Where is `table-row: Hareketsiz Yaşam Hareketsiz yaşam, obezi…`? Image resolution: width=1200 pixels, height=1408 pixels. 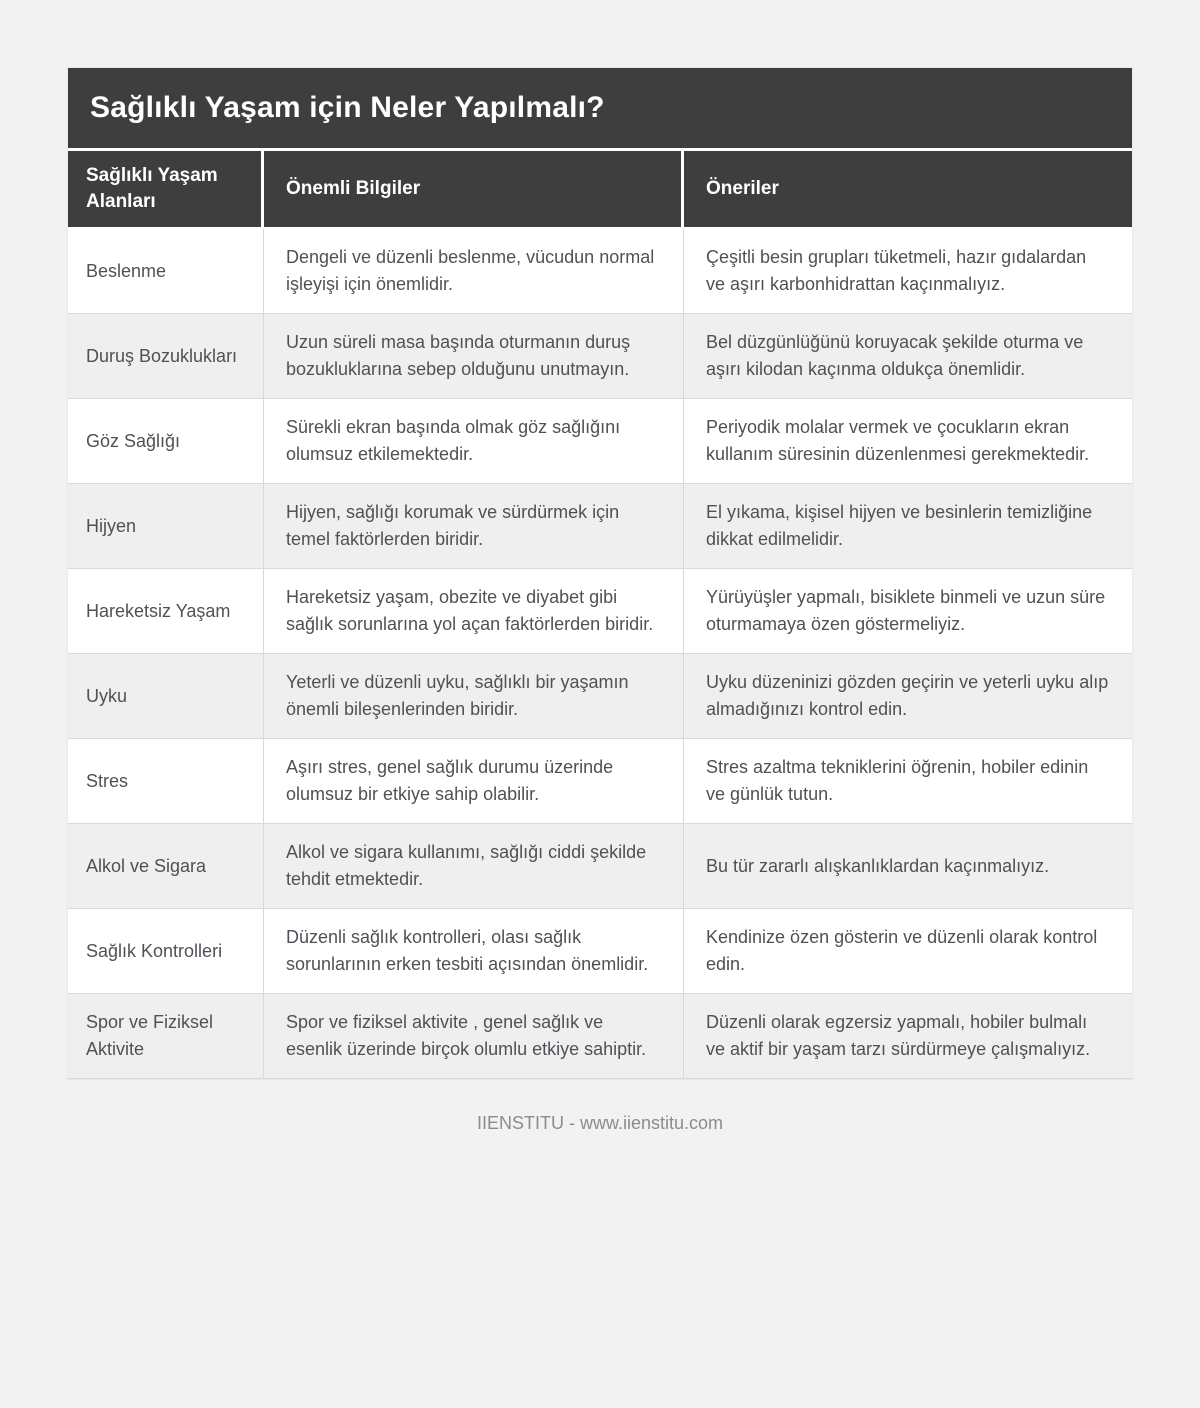
table-row: Hareketsiz Yaşam Hareketsiz yaşam, obezi… is located at coordinates (600, 611).